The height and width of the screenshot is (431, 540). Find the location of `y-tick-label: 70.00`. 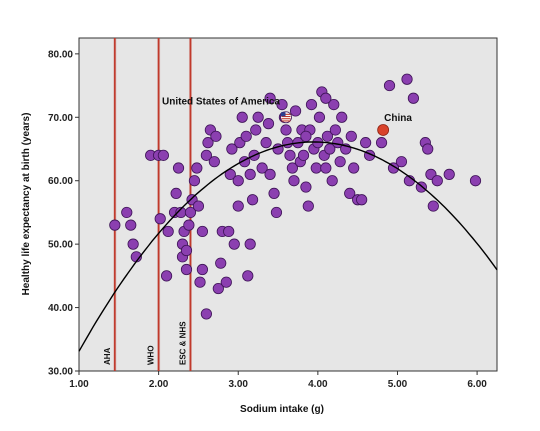

y-tick-label: 70.00 is located at coordinates (60, 118).